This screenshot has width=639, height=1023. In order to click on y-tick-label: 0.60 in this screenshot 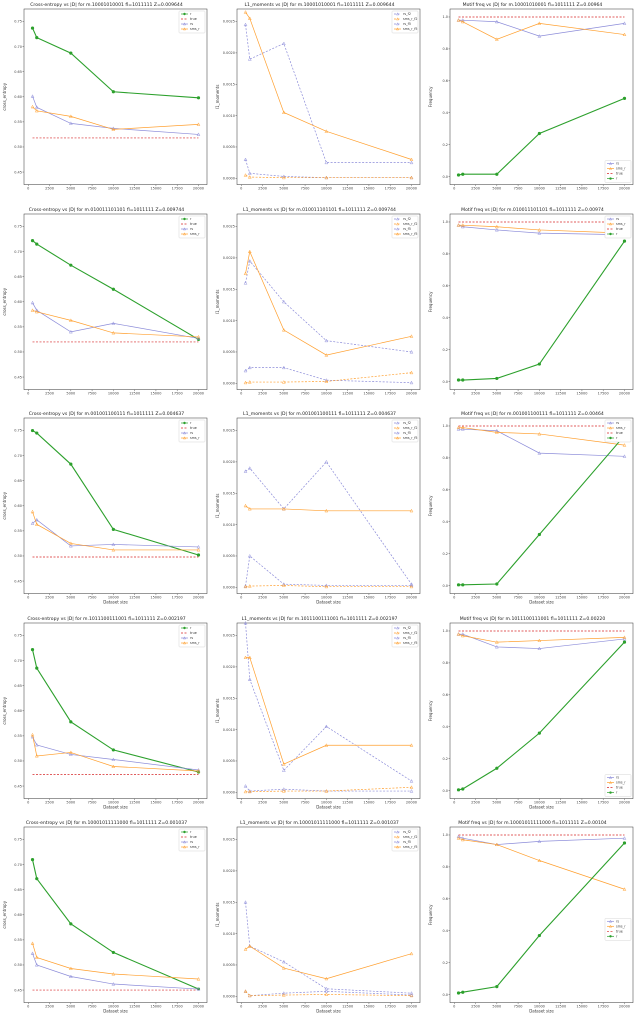, I will do `click(18, 302)`.